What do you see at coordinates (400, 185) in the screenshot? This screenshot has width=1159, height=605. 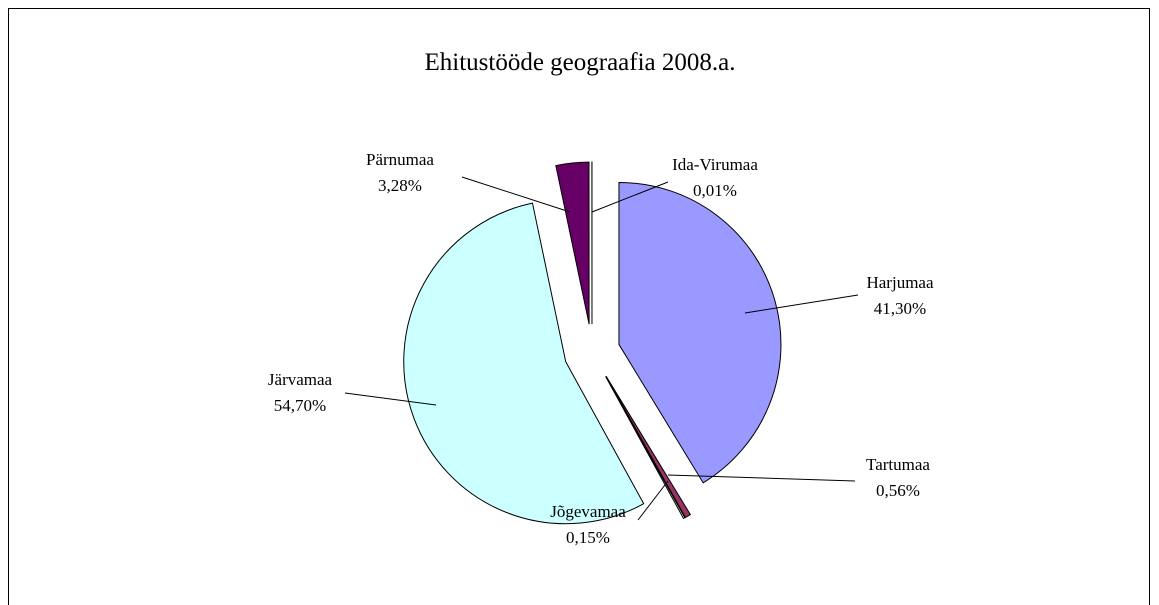 I see `slice-value-label: 3,28%` at bounding box center [400, 185].